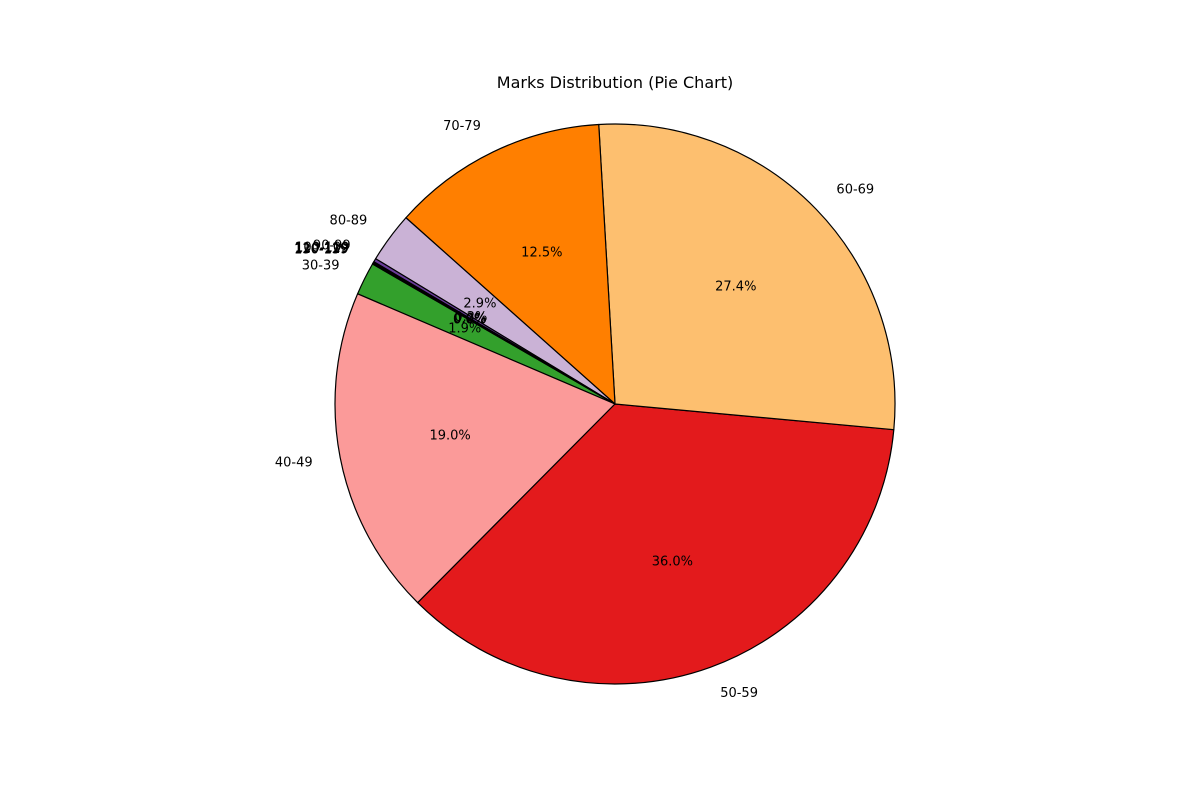  Describe the element at coordinates (332, 245) in the screenshot. I see `slice-label-90-99: 90-99` at that location.